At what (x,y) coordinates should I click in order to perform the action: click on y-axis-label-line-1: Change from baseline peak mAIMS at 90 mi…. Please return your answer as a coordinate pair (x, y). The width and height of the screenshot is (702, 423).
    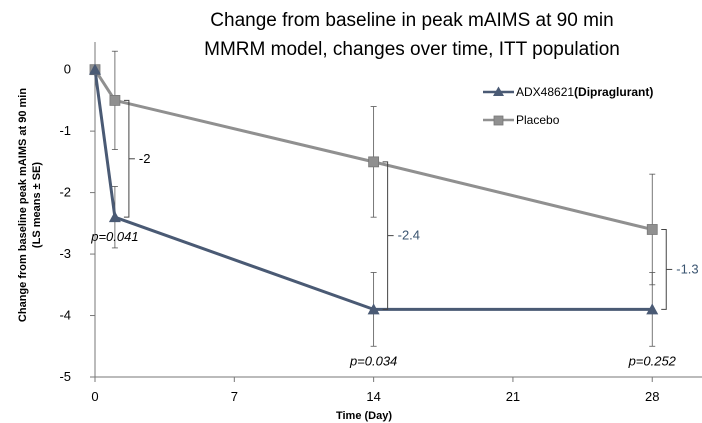
    Looking at the image, I should click on (23, 205).